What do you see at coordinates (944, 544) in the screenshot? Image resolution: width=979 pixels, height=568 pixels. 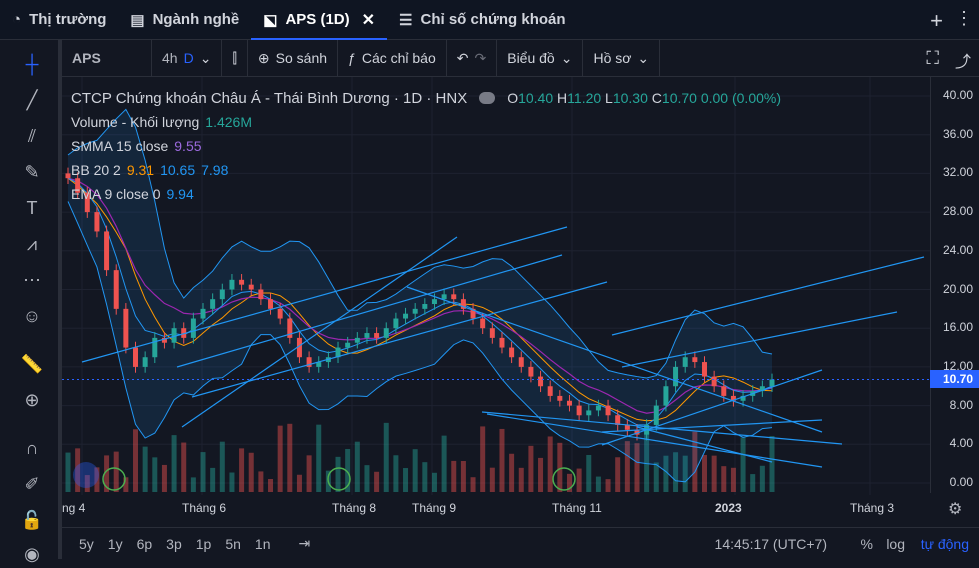 I see `auto-scale-toggle: tự động` at bounding box center [944, 544].